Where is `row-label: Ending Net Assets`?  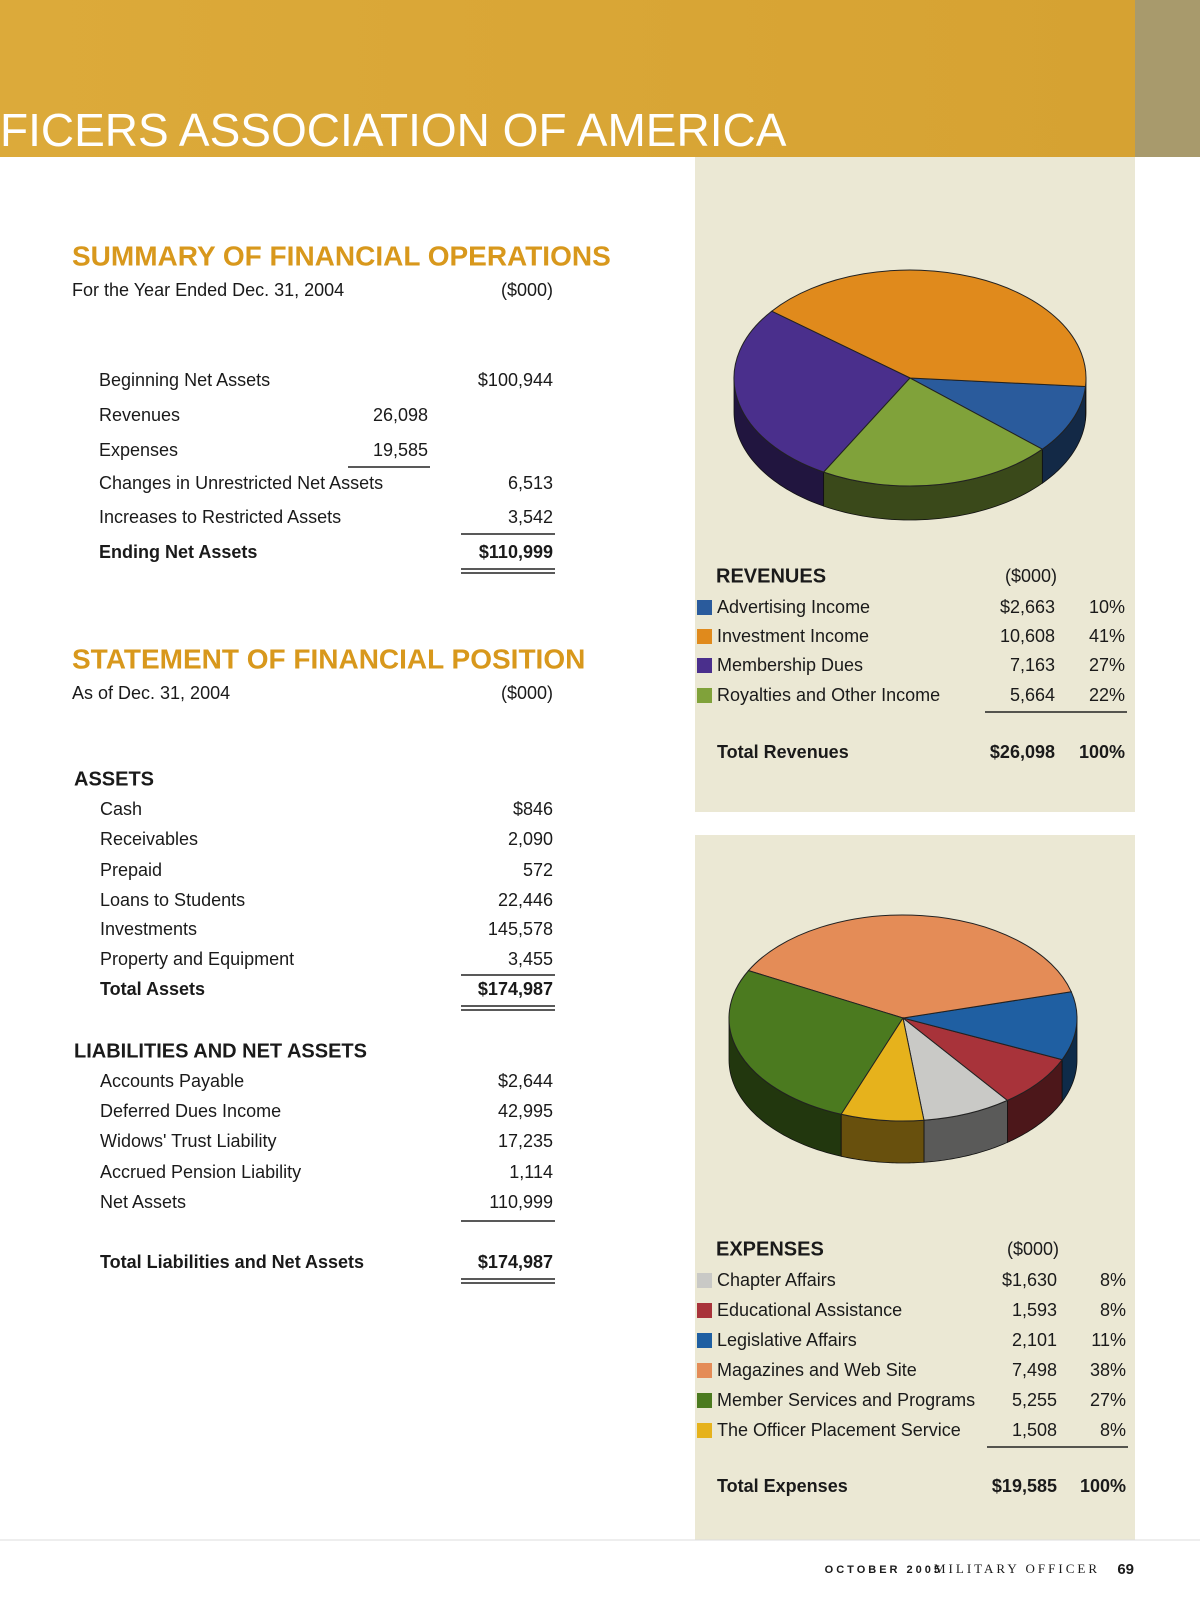
row-label: Ending Net Assets is located at coordinates (178, 552).